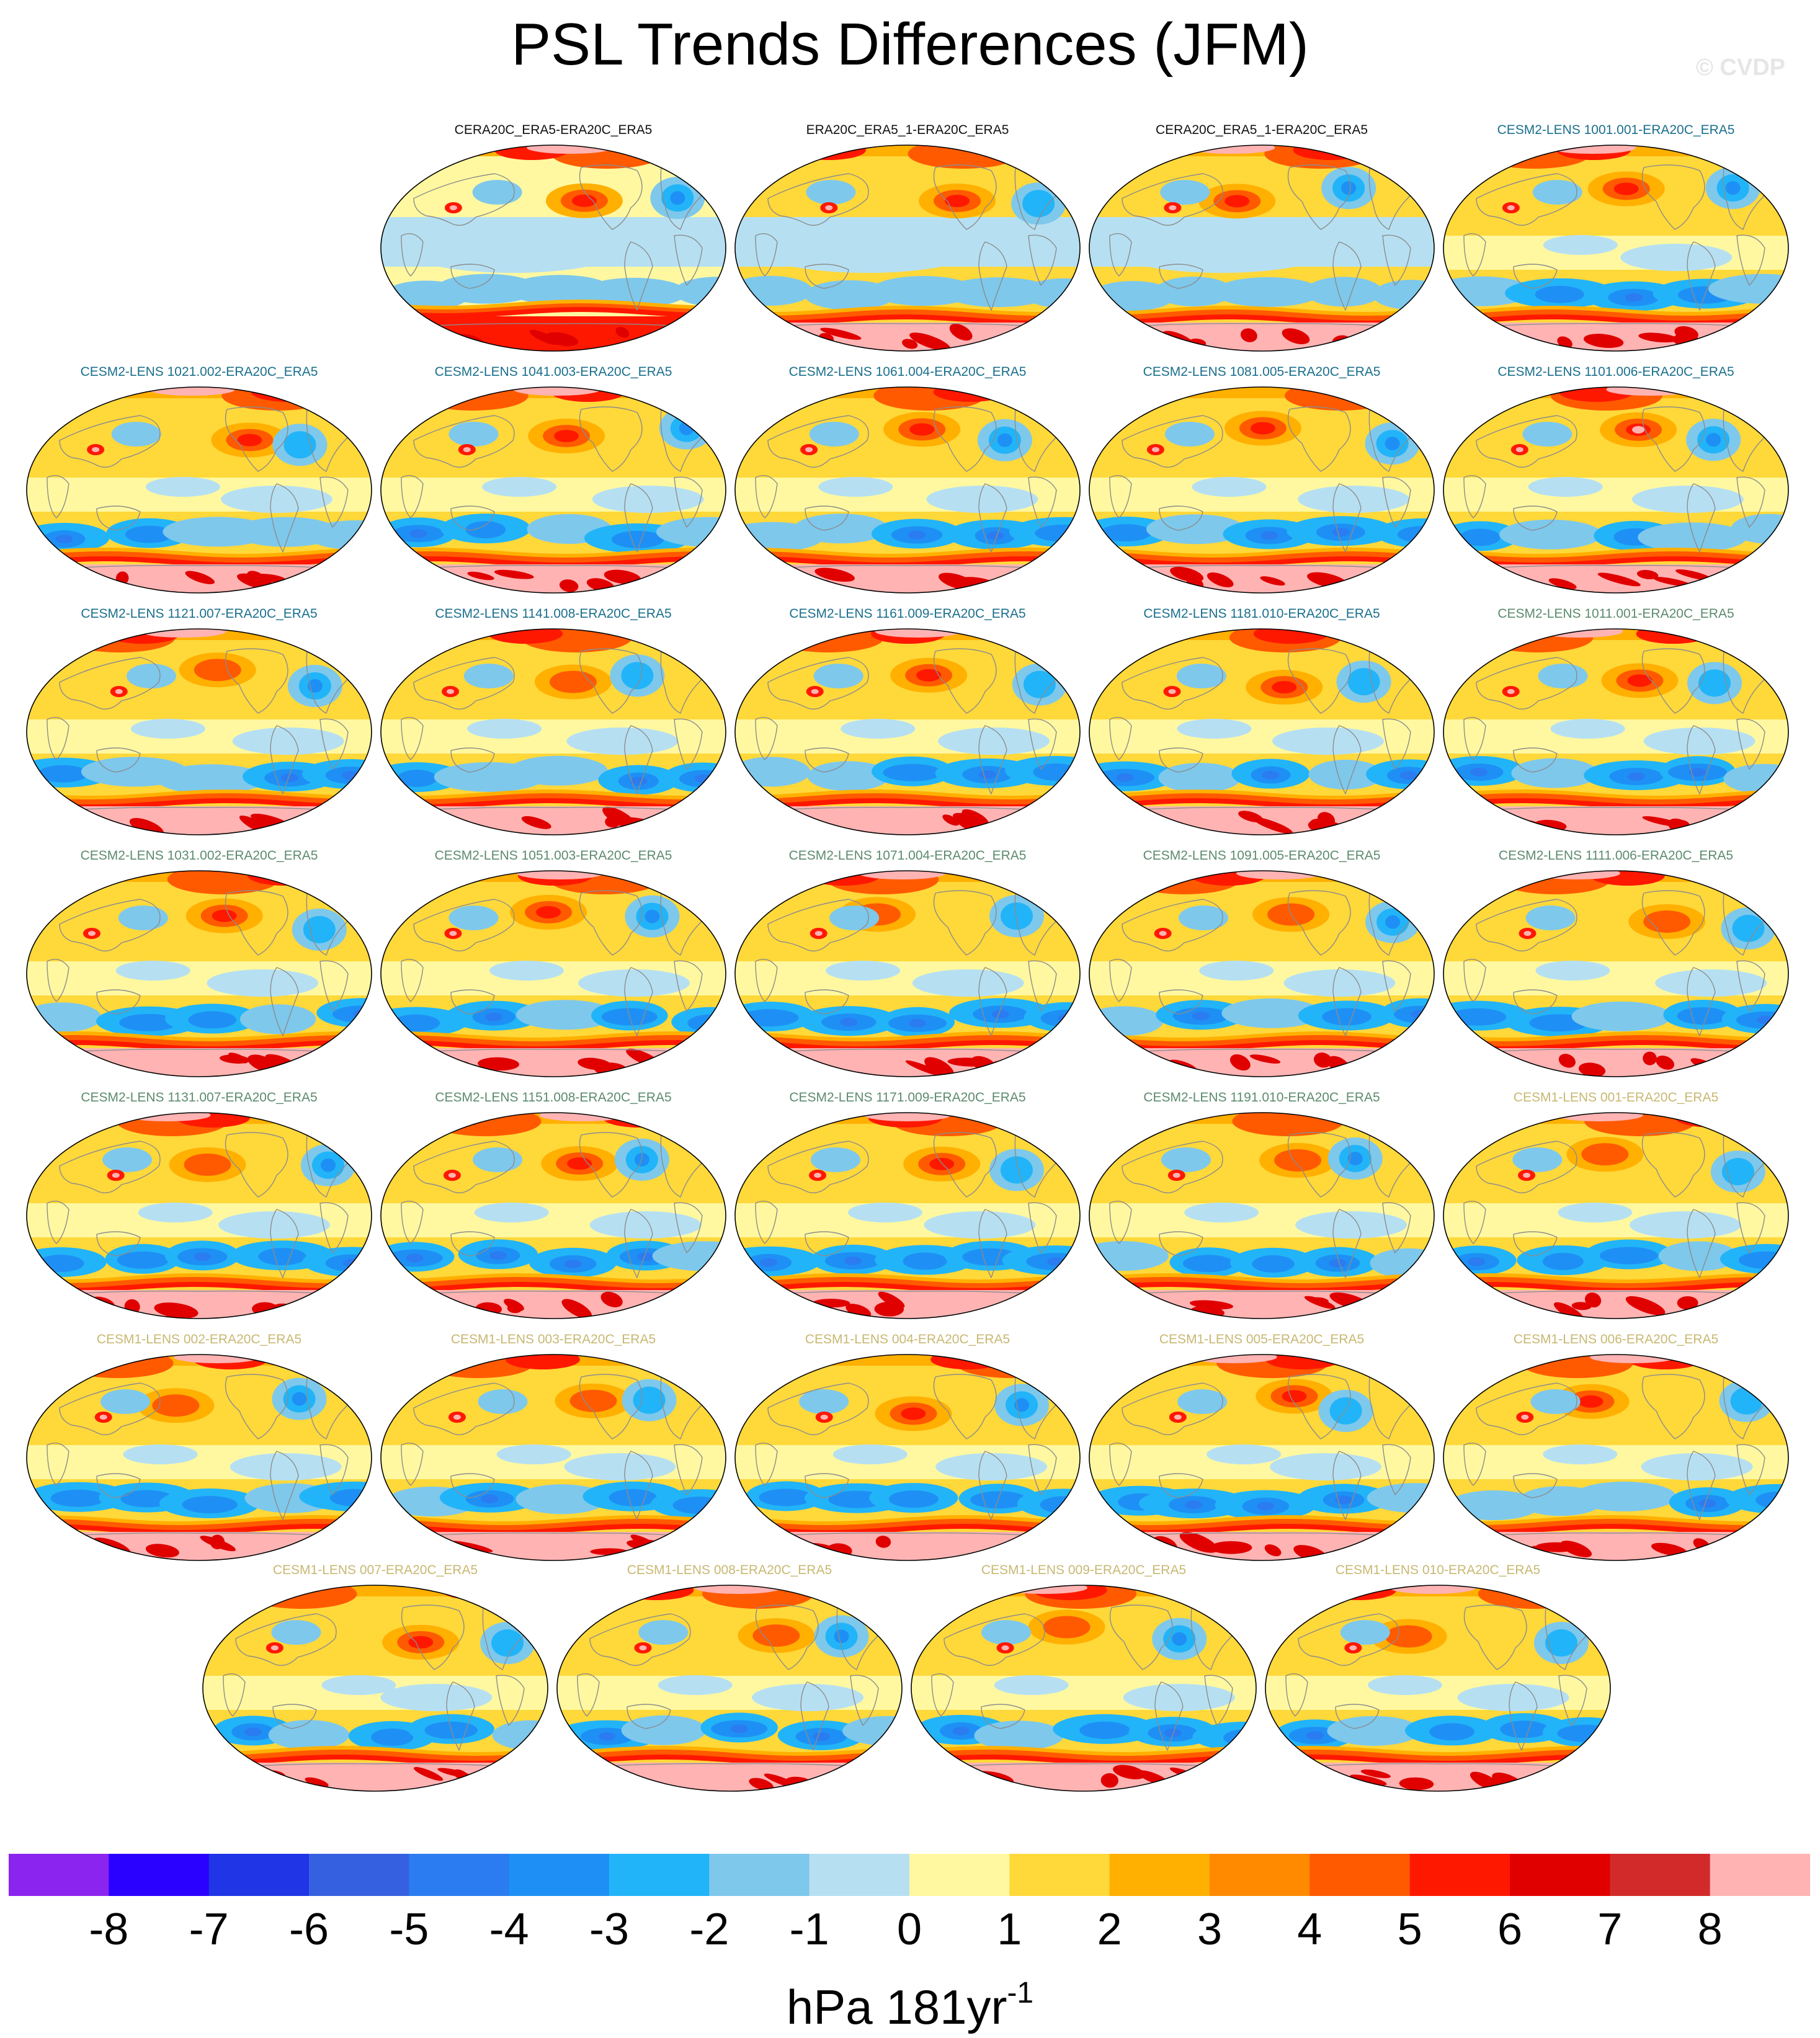 The image size is (1820, 2038). I want to click on map-panel: CESM2-LENS 1021.002-ERA20C_ERA5, so click(199, 483).